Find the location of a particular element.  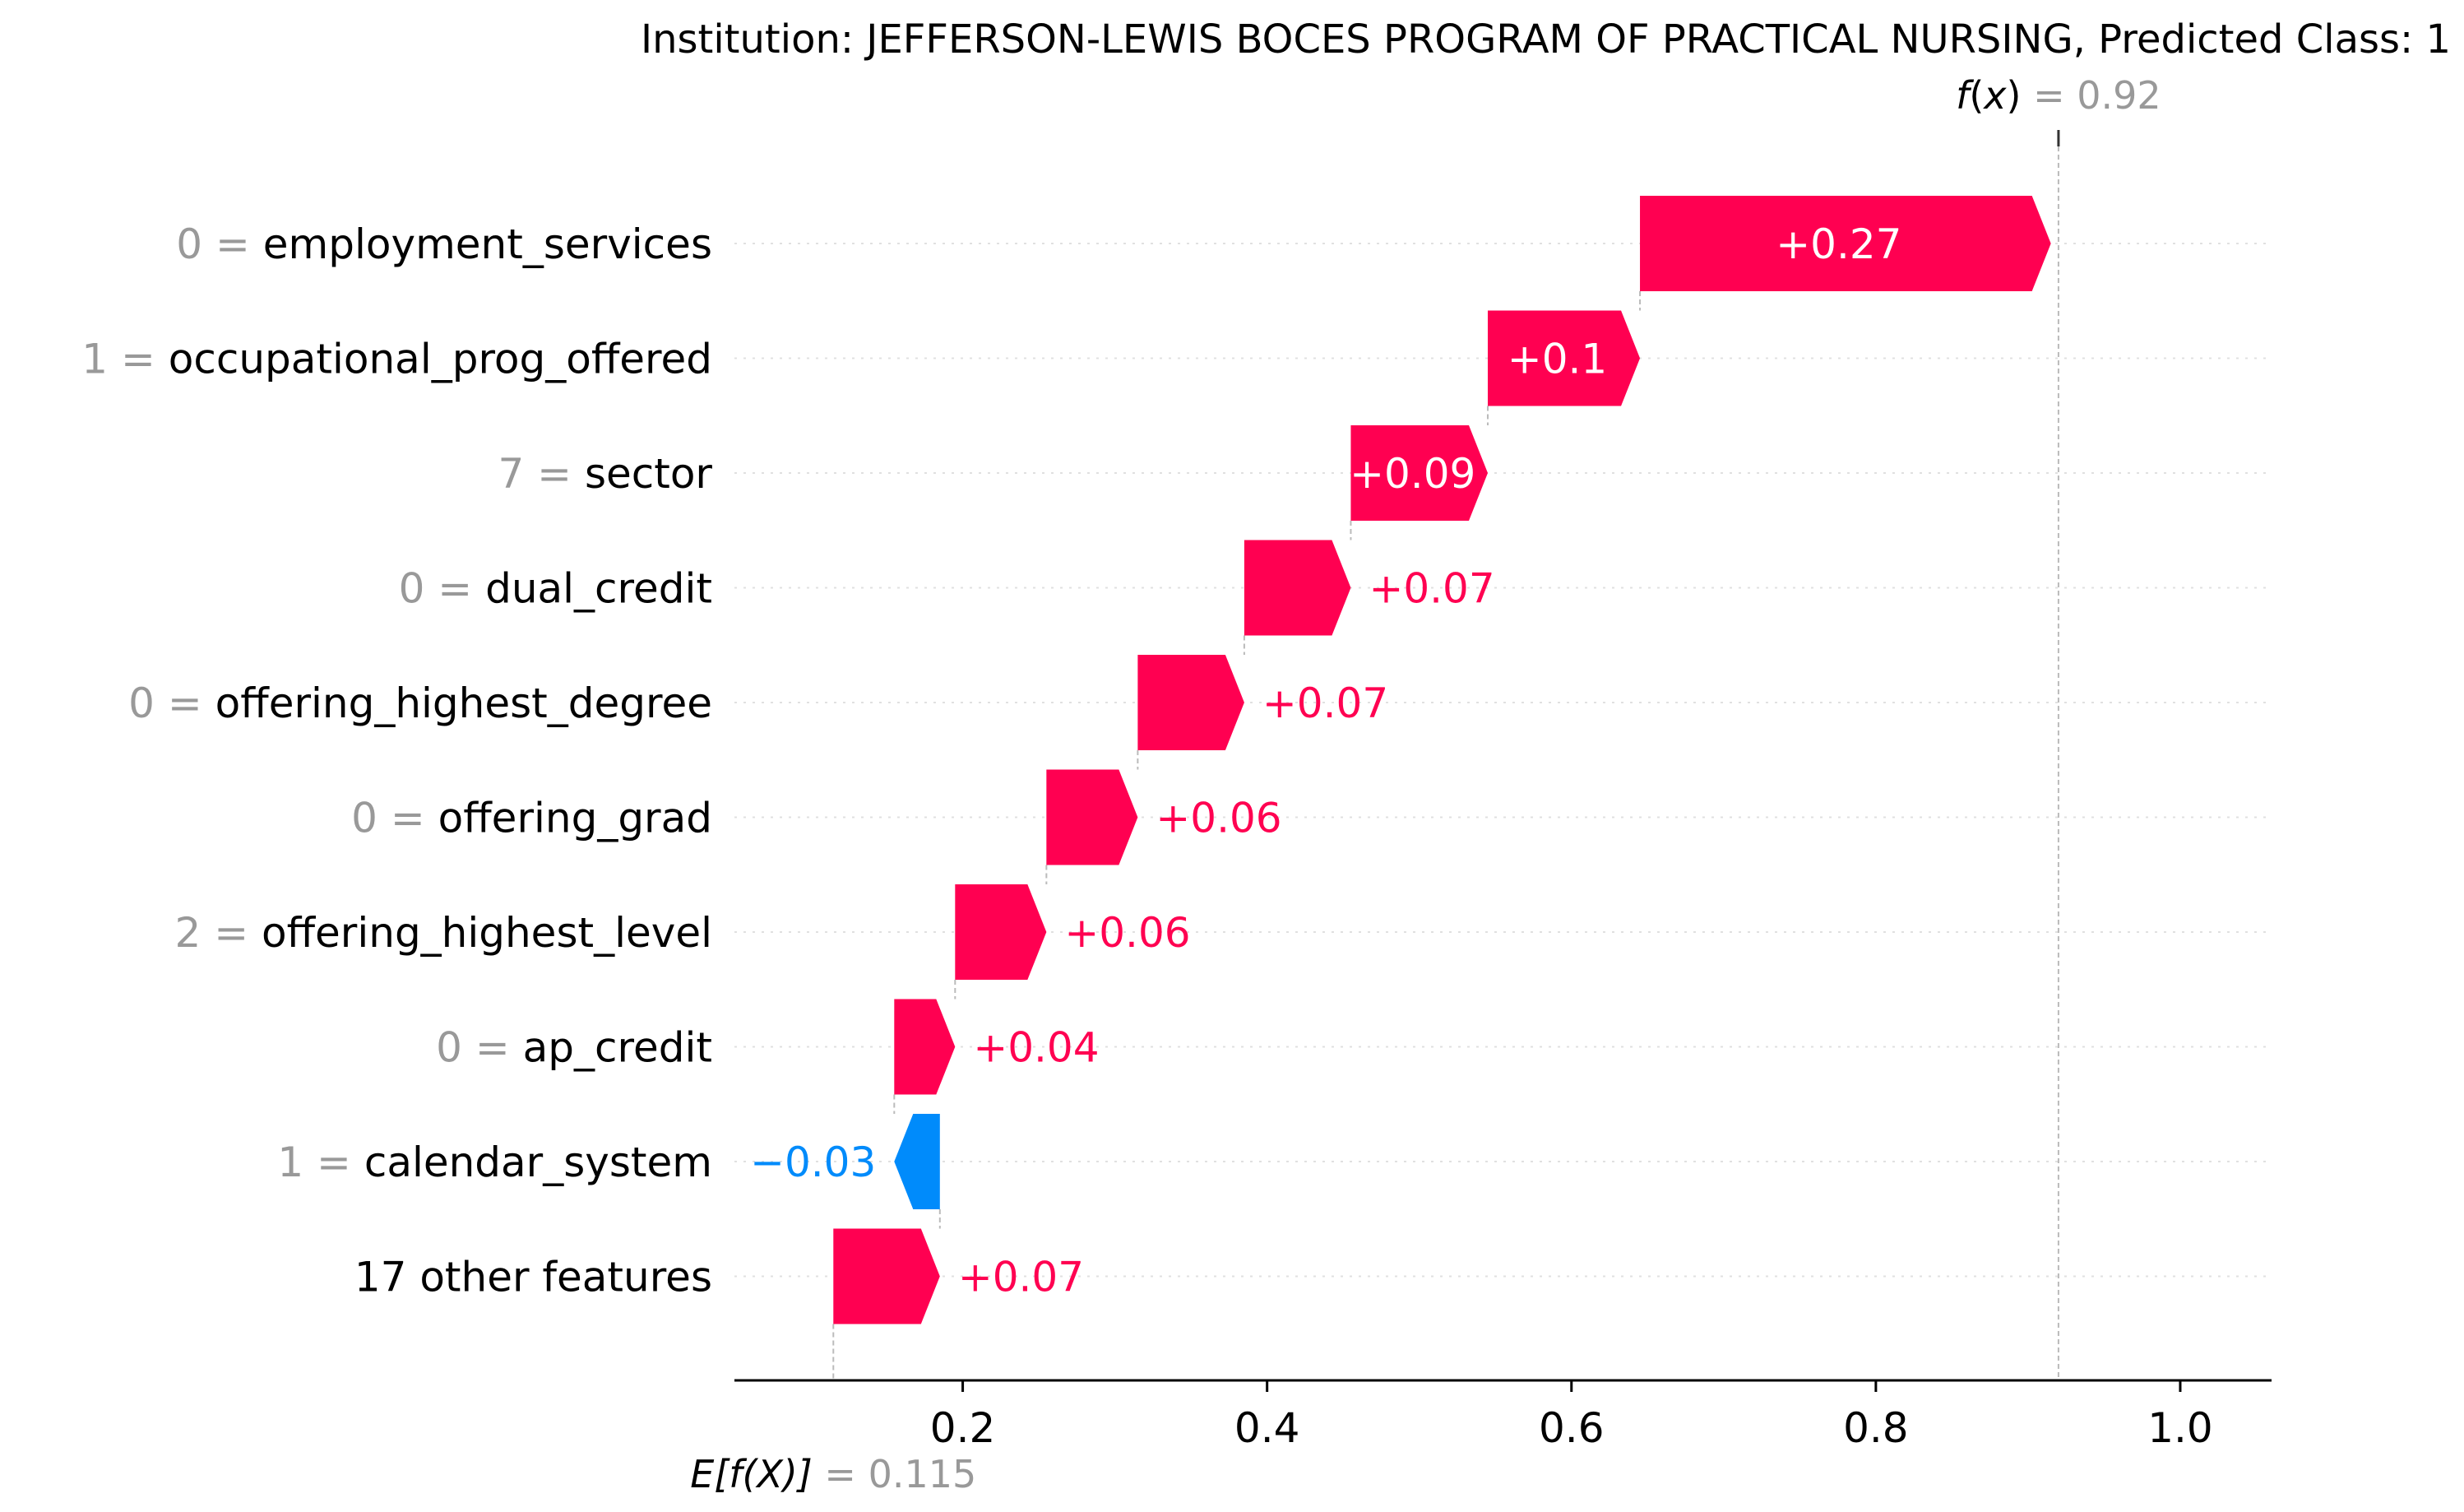

base-func: E[f(X)] is located at coordinates (751, 1474).